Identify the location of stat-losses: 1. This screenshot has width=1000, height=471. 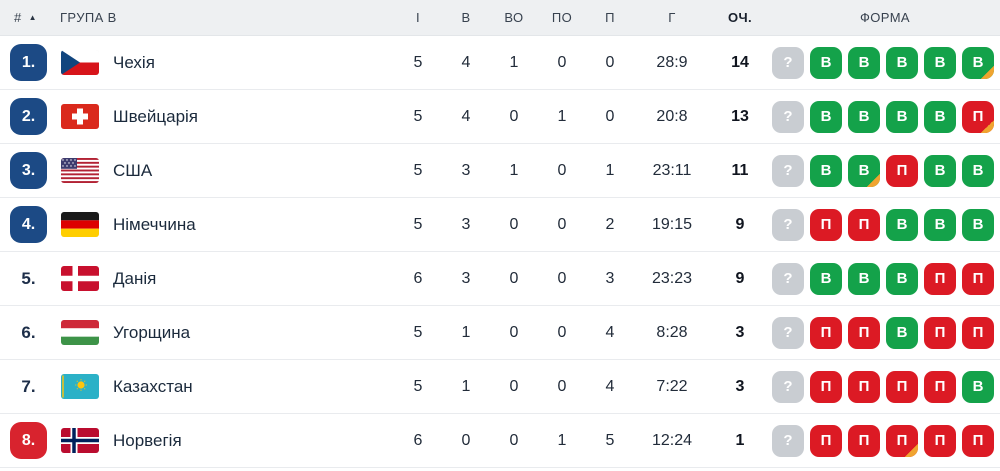
(610, 170).